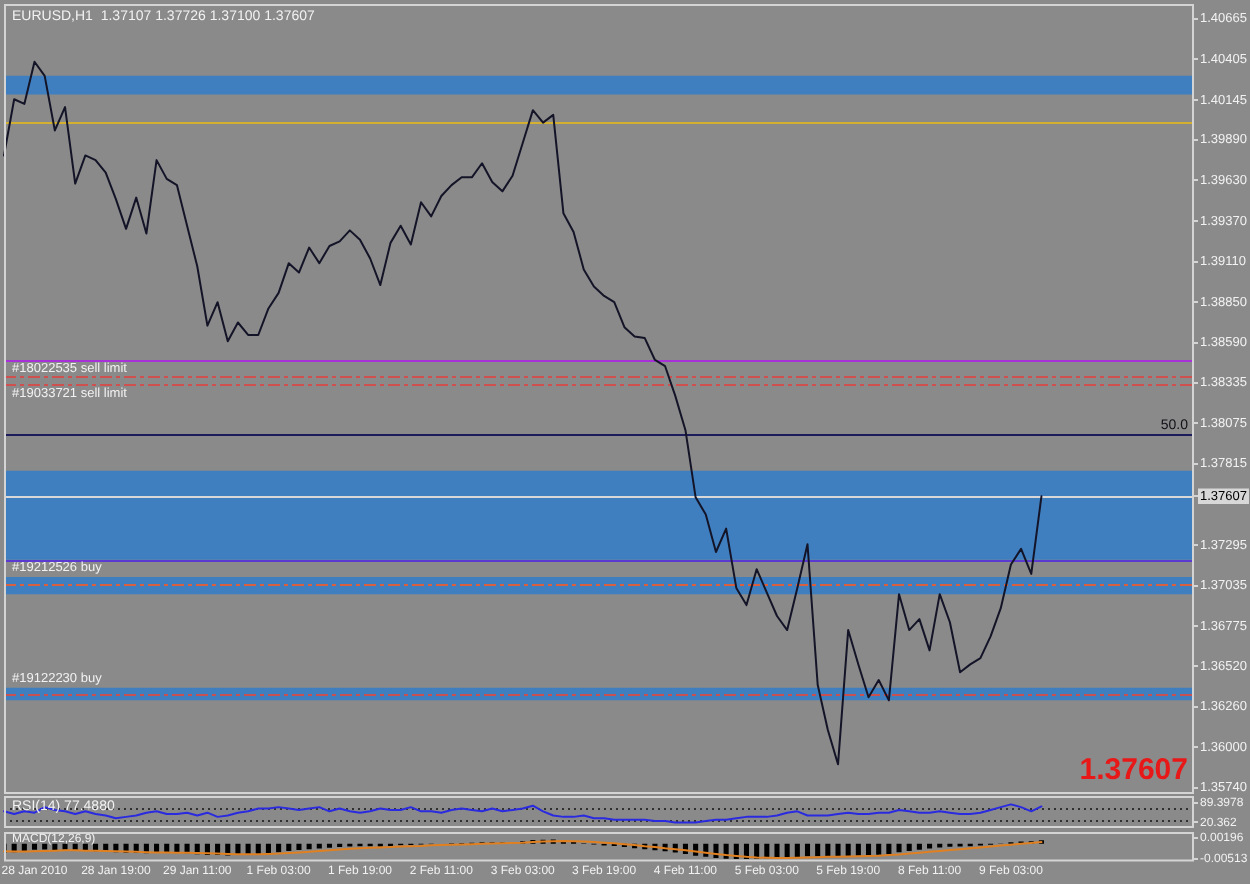 This screenshot has height=884, width=1250. I want to click on annotation: 1.37607, so click(1133, 770).